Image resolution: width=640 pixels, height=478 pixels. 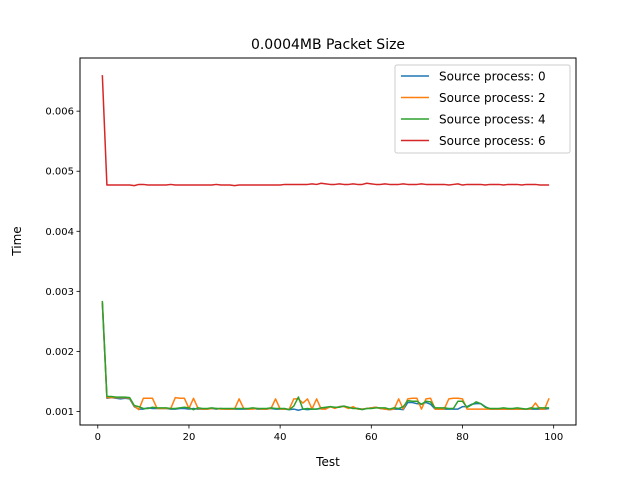 What do you see at coordinates (492, 77) in the screenshot?
I see `legend-label-0: Source process: 0` at bounding box center [492, 77].